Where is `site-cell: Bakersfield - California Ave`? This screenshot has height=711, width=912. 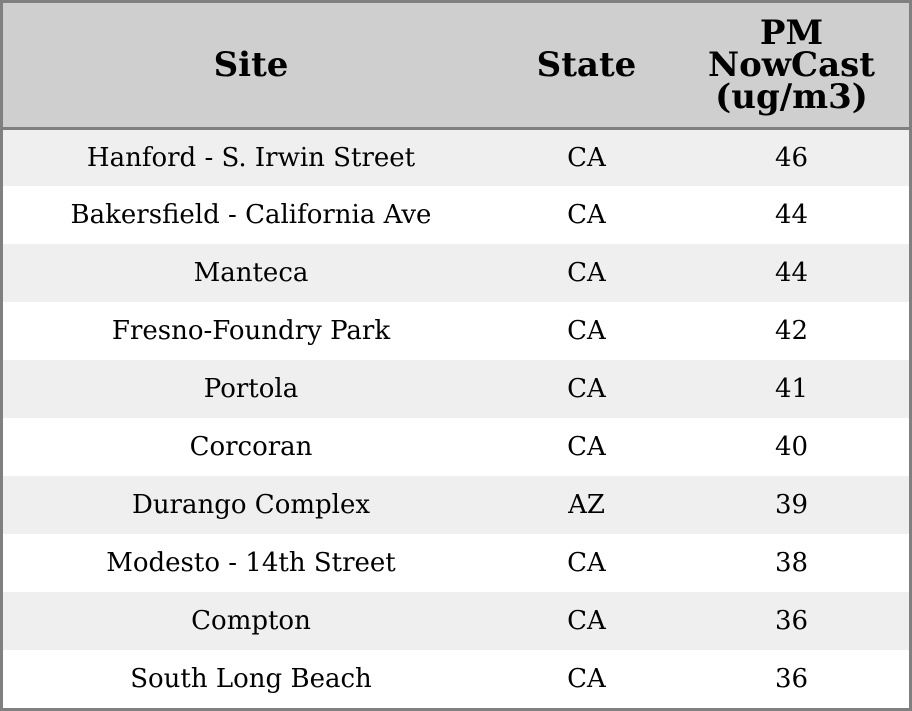
site-cell: Bakersfield - California Ave is located at coordinates (251, 215).